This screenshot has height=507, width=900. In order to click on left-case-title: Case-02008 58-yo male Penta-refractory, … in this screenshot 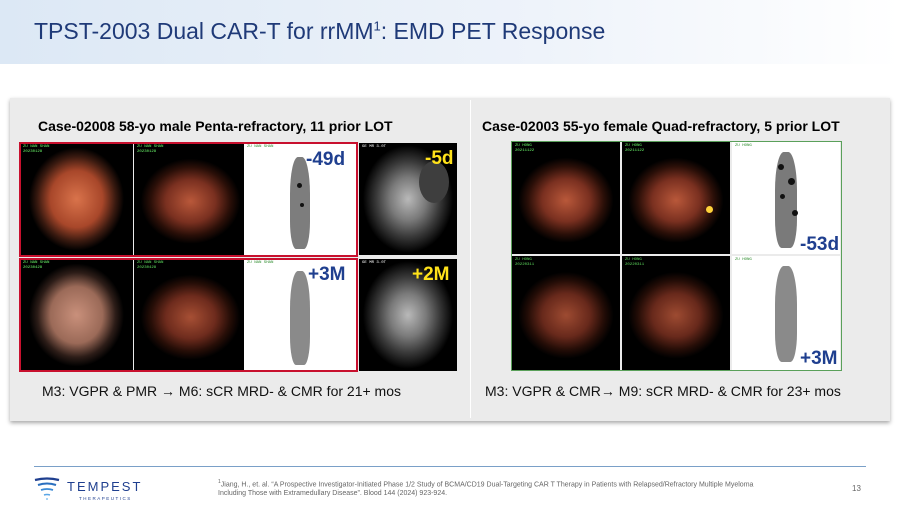, I will do `click(215, 126)`.